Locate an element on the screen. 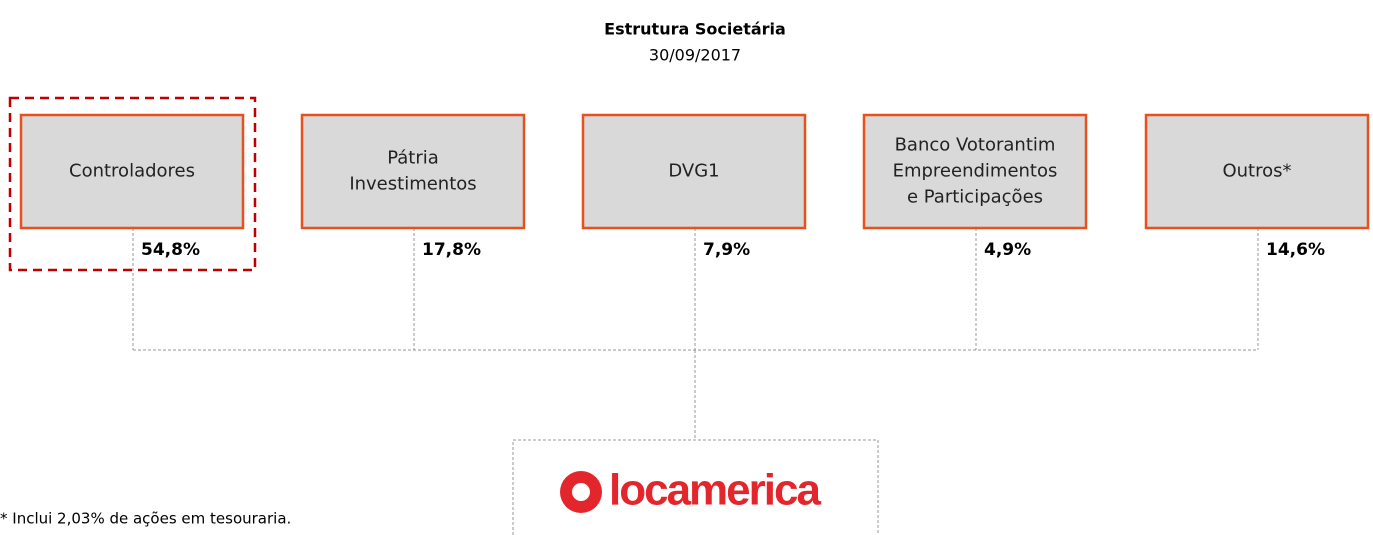  company-box is located at coordinates (695, 487).